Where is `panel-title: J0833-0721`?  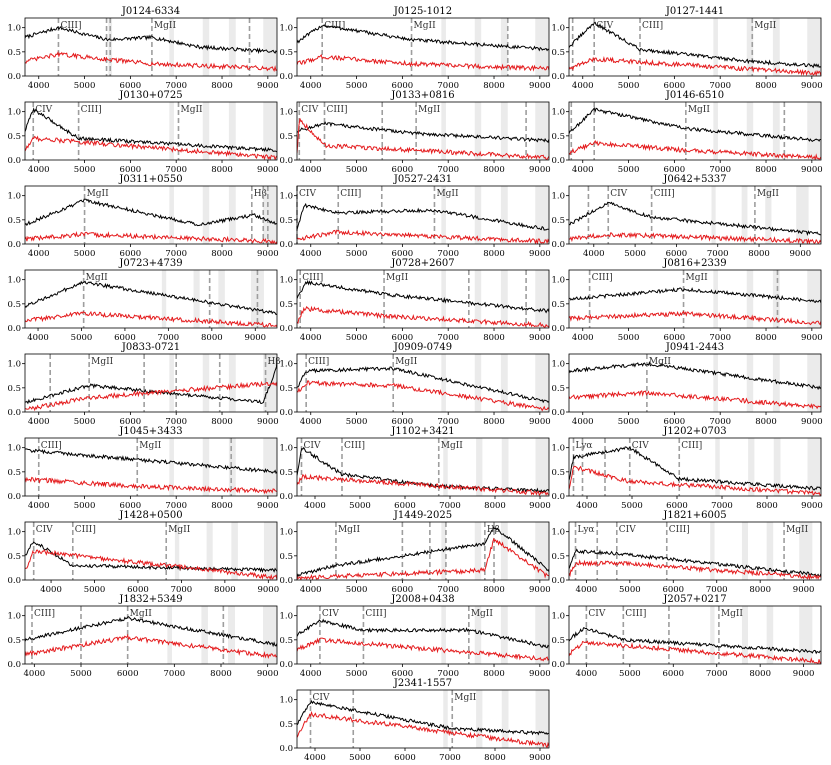
panel-title: J0833-0721 is located at coordinates (150, 347).